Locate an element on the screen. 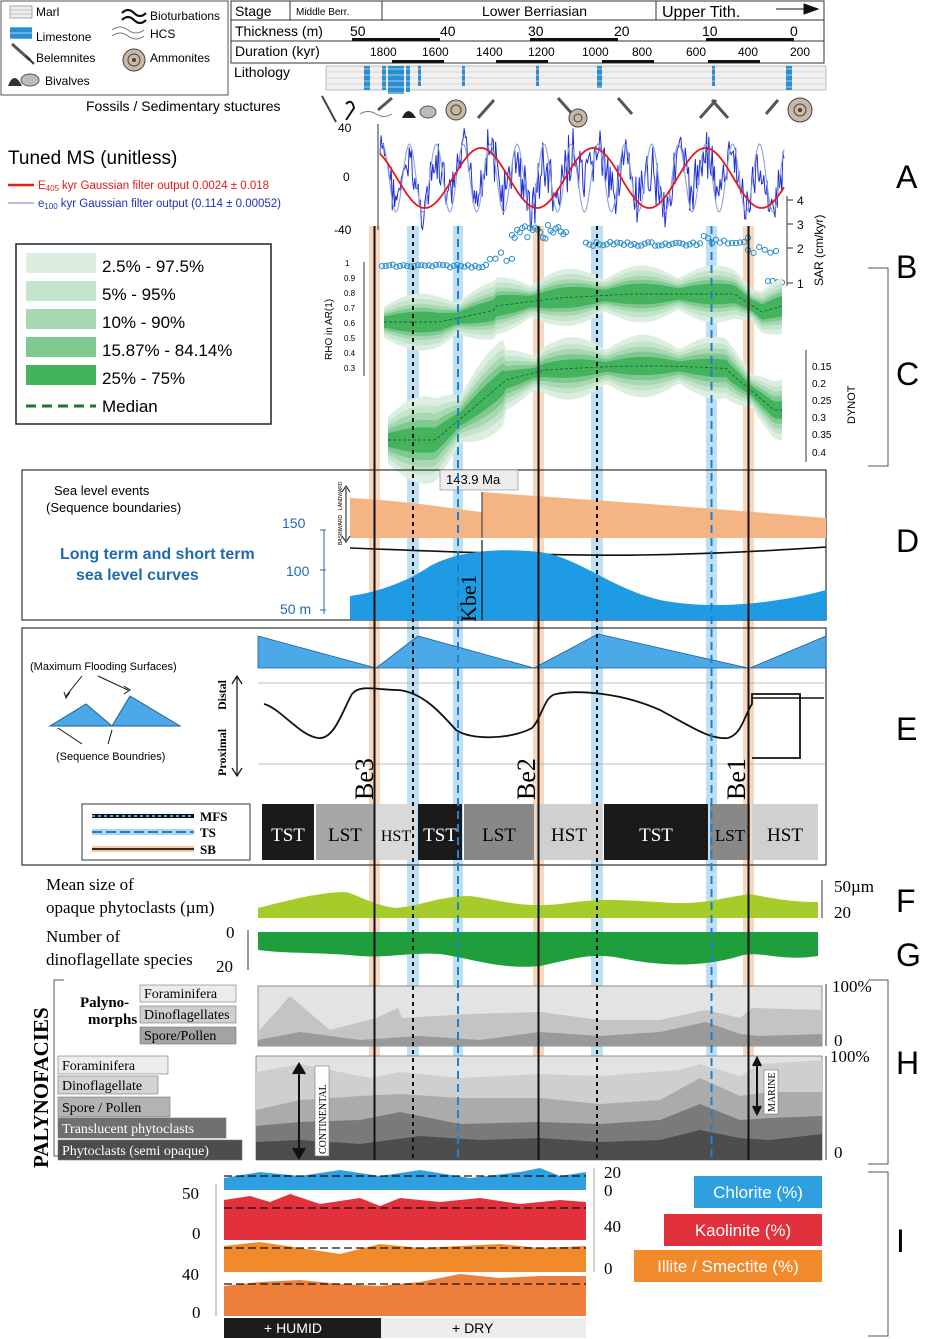 This screenshot has height=1339, width=927. illite-lower-area is located at coordinates (405, 1295).